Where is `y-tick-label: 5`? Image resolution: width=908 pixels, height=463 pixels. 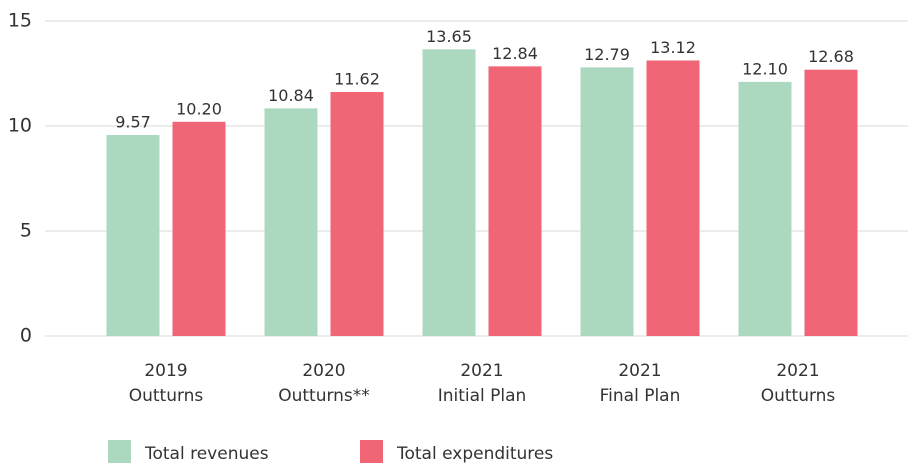 y-tick-label: 5 is located at coordinates (26, 231).